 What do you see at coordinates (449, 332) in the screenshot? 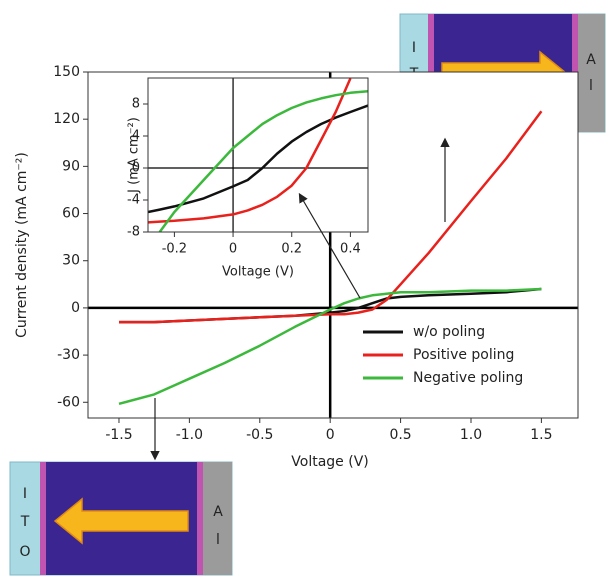
I see `legend-label: w/o poling` at bounding box center [449, 332].